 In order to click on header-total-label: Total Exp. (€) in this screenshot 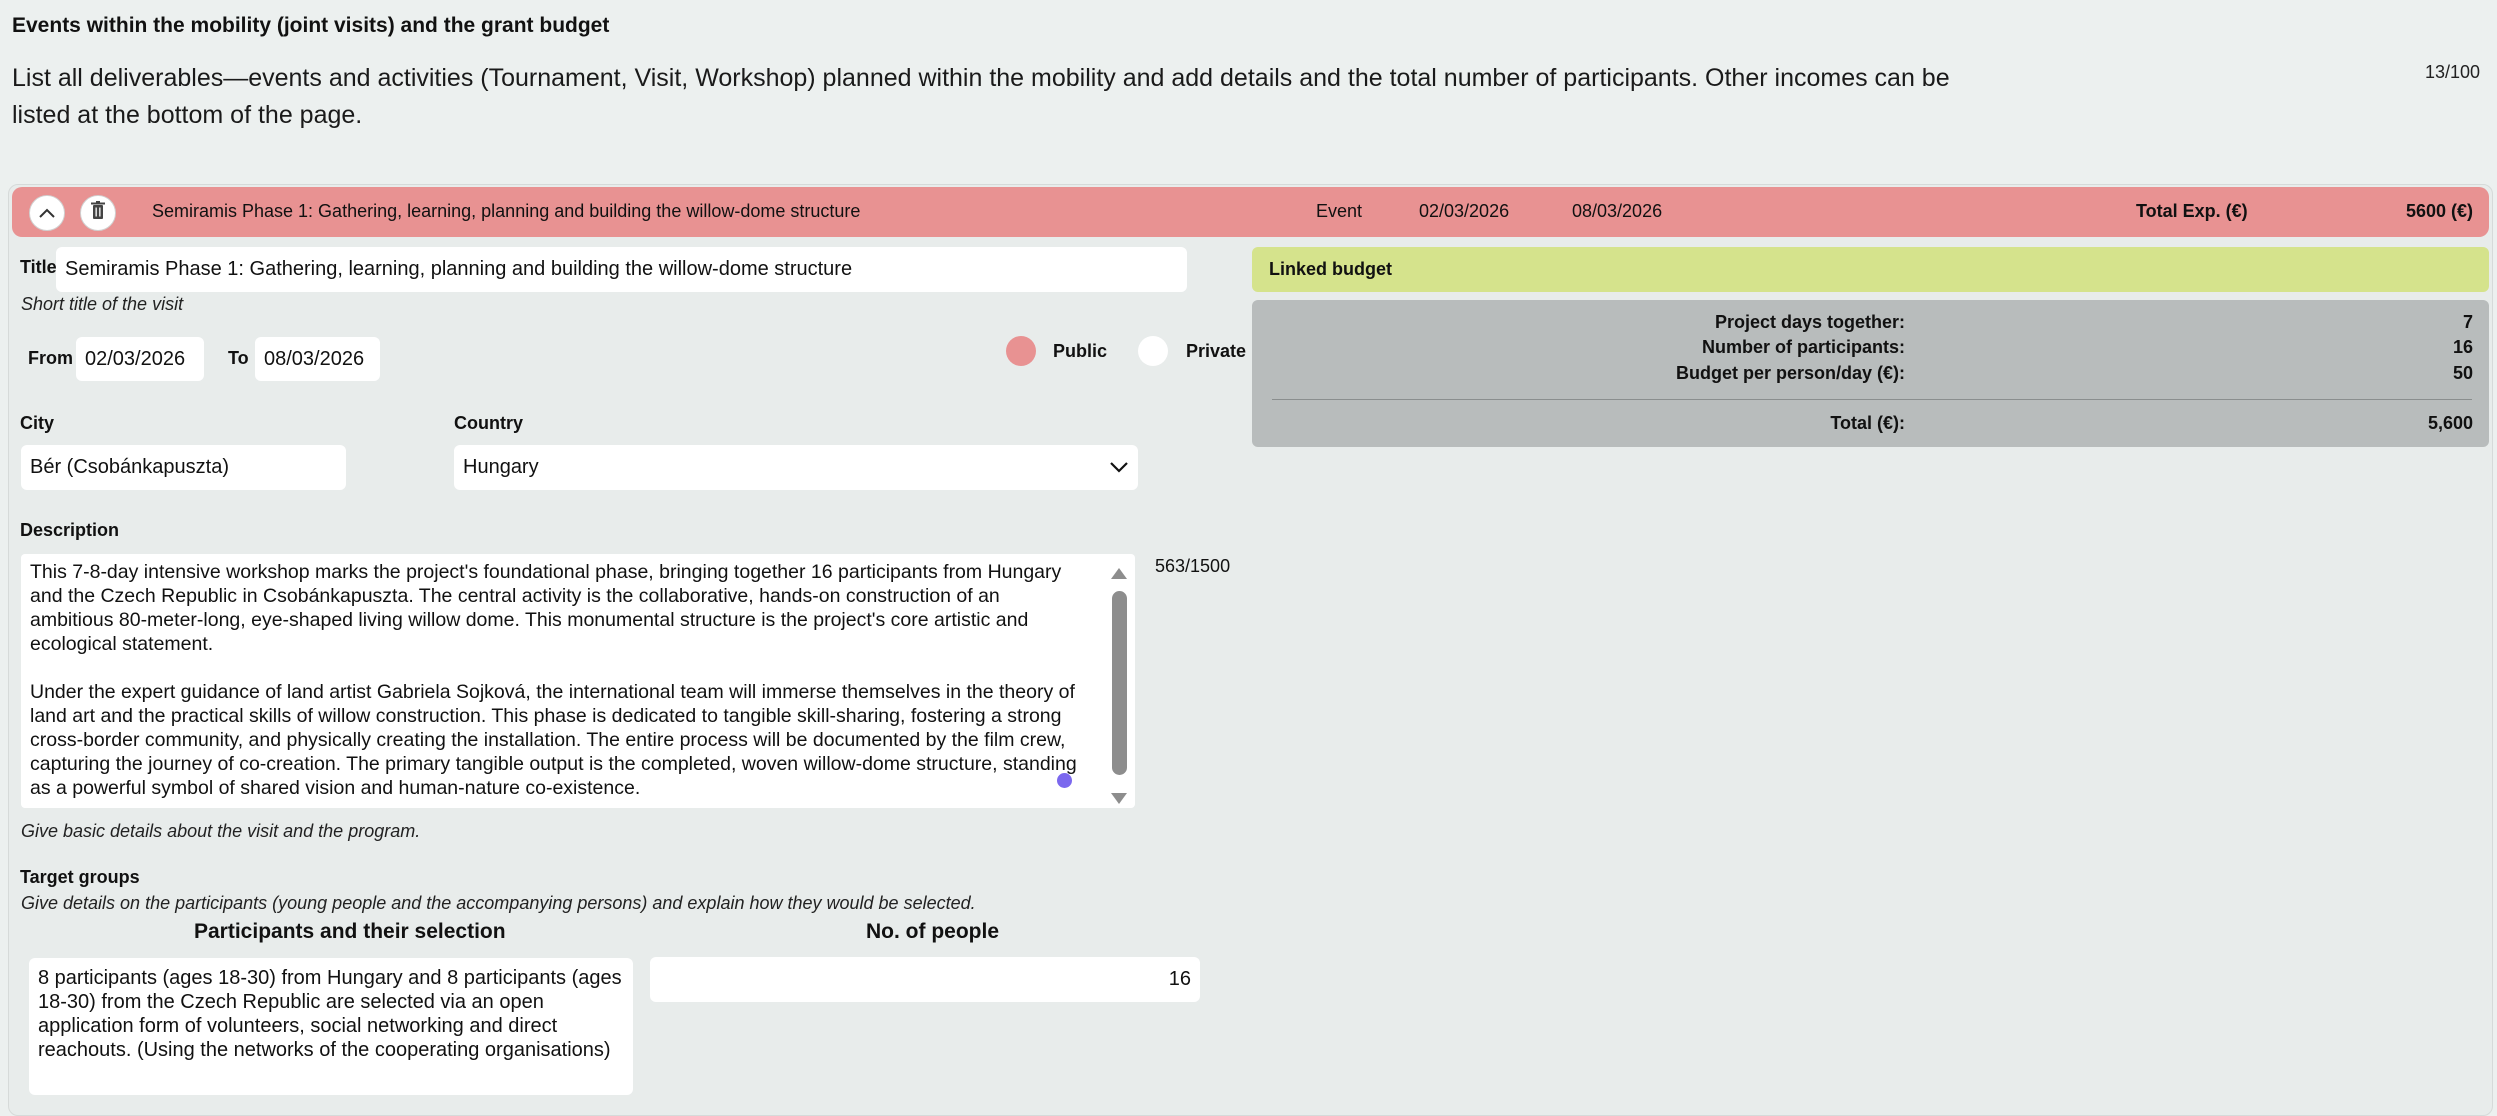, I will do `click(2192, 211)`.